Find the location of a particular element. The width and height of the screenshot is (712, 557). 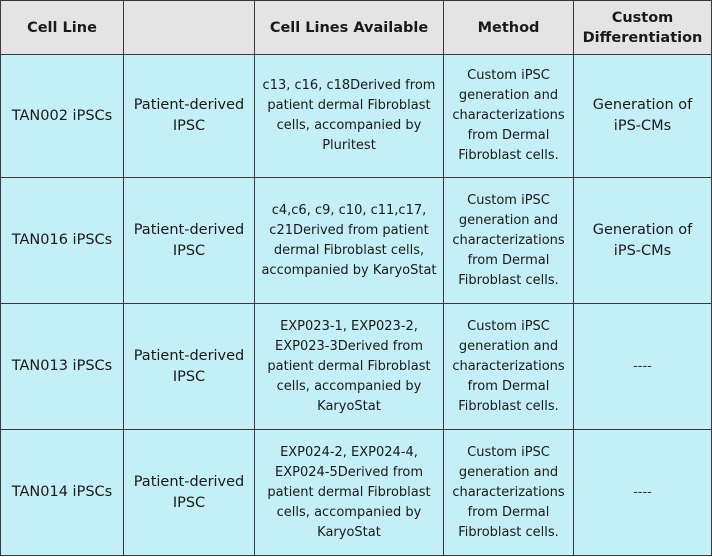

header-cell-line: Cell Line is located at coordinates (62, 27).